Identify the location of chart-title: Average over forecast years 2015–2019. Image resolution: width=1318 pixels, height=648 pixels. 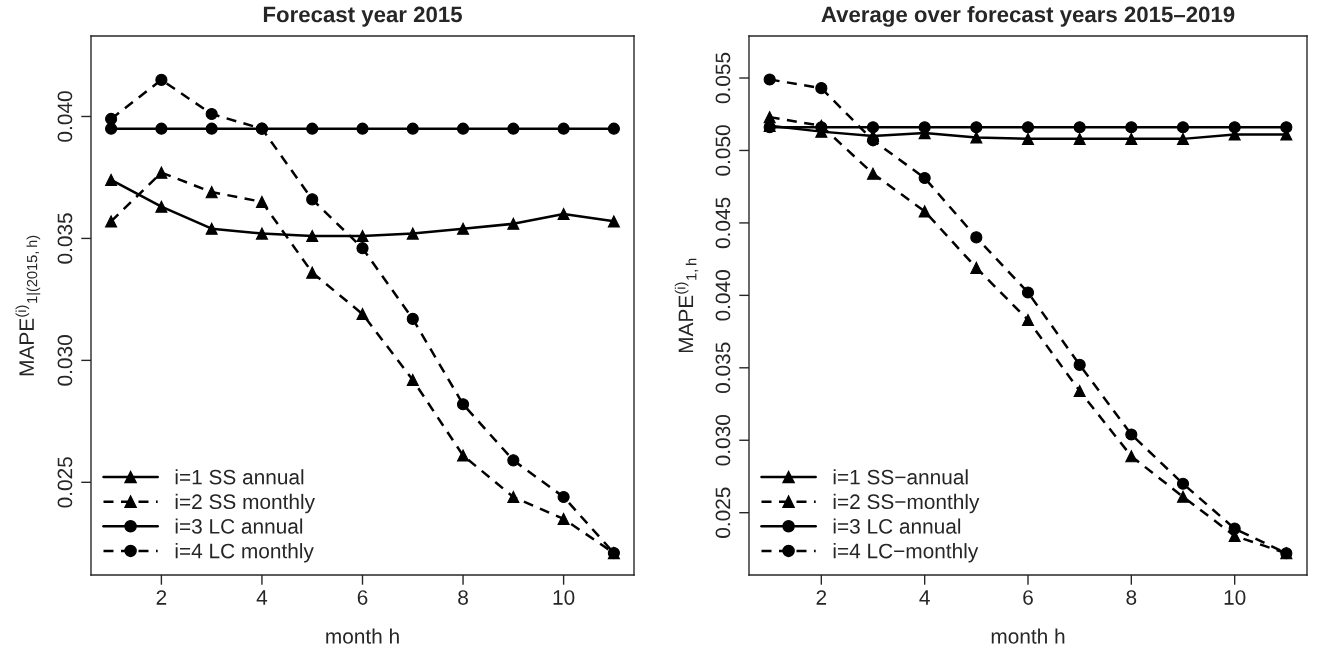
(1028, 16).